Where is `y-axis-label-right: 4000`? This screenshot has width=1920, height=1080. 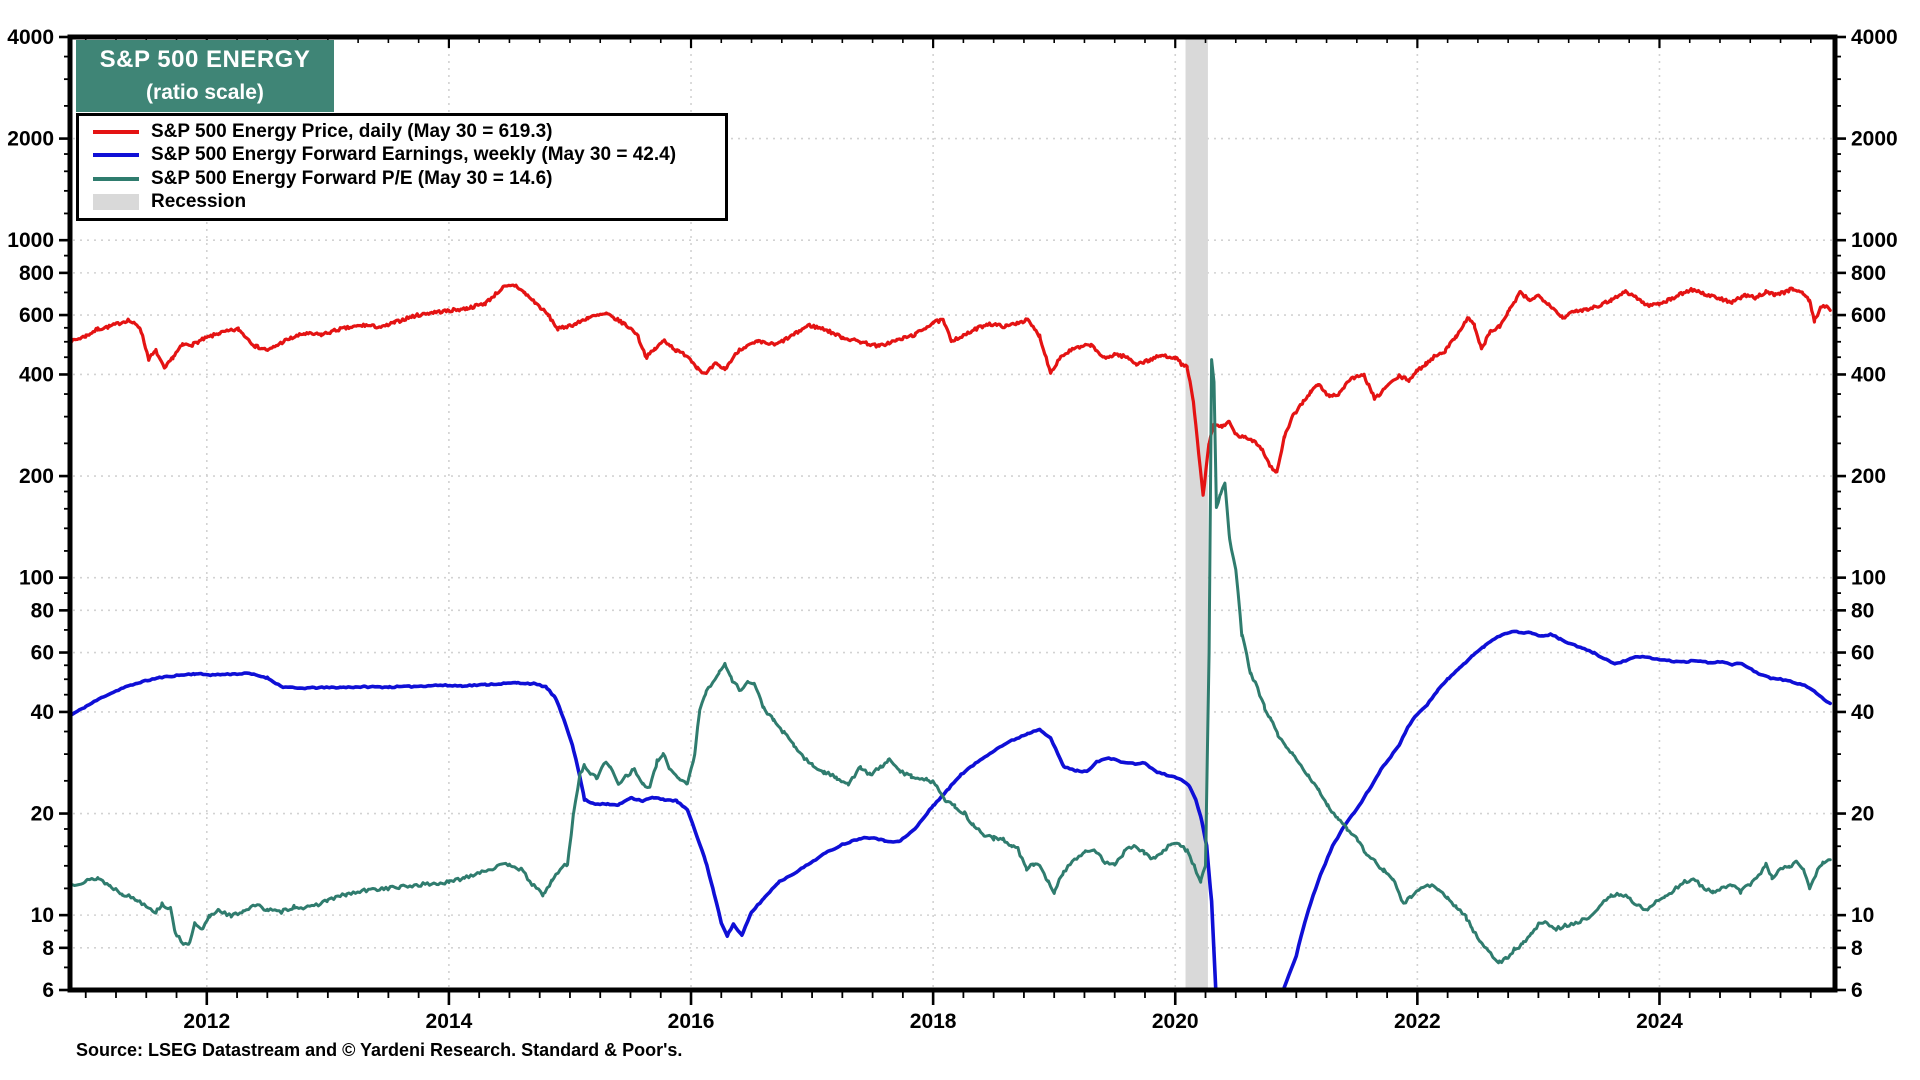
y-axis-label-right: 4000 is located at coordinates (1874, 37).